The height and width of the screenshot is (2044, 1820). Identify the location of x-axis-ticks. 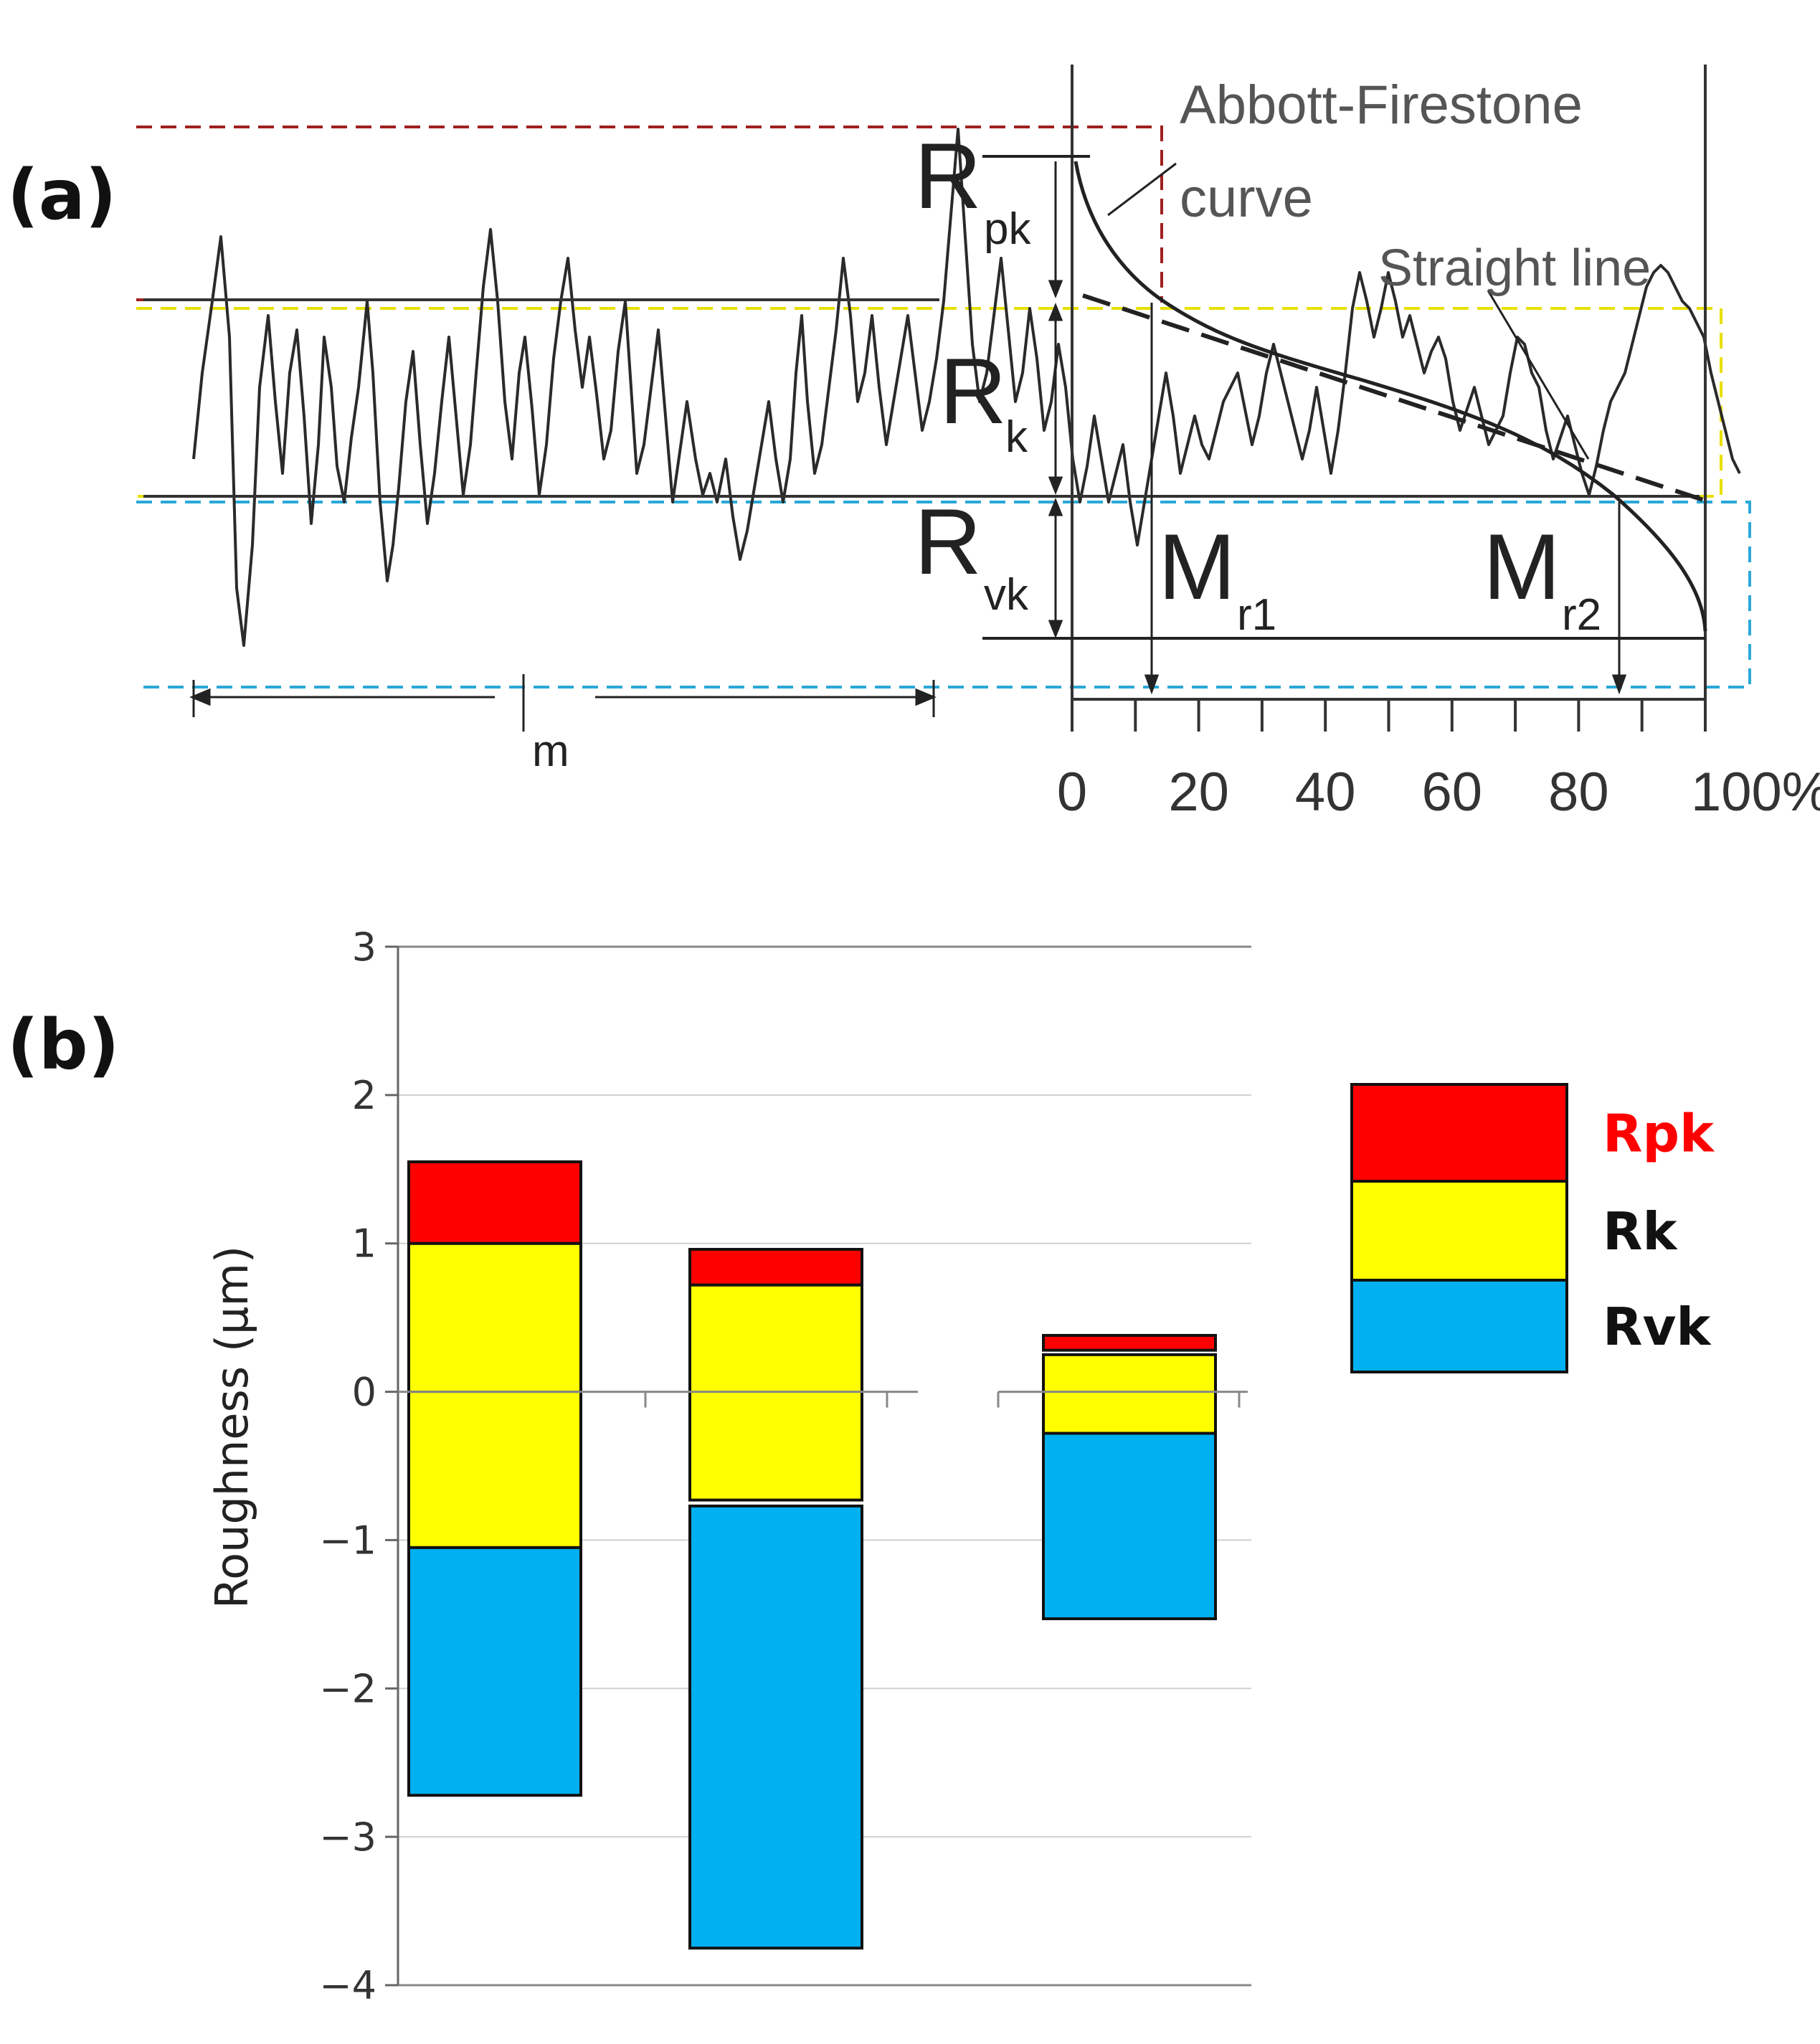
(823, 1399).